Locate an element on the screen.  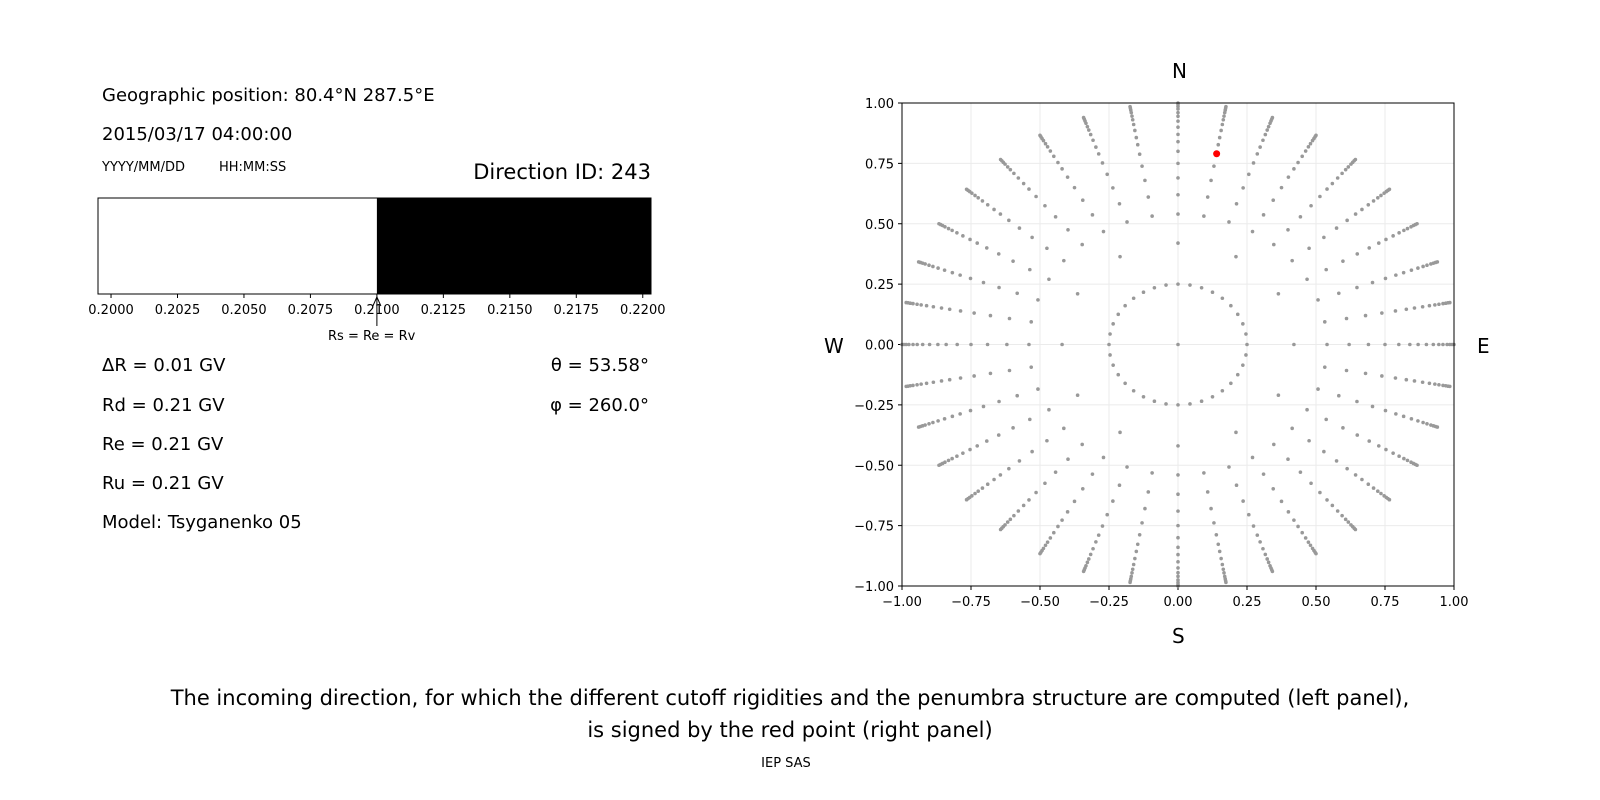
model: Model: Tsyganenko 05 is located at coordinates (202, 522).